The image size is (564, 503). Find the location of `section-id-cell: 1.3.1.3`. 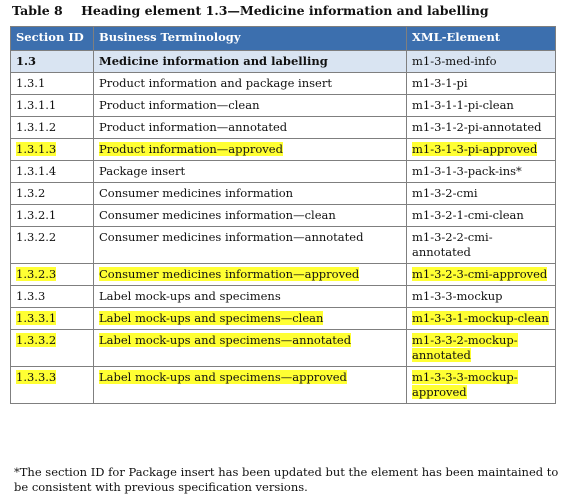

section-id-cell: 1.3.1.3 is located at coordinates (52, 149).